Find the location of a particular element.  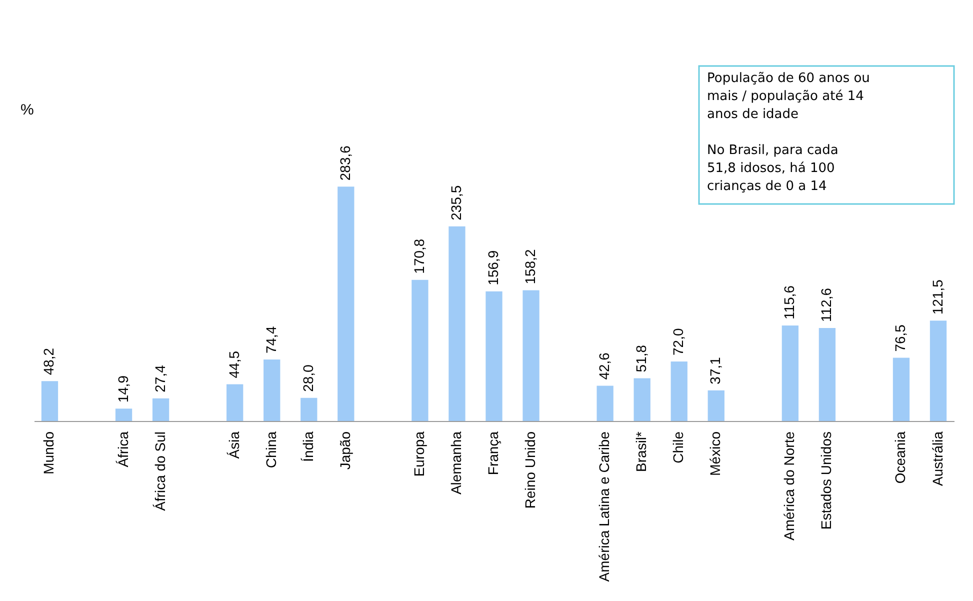

x-tick-label: México is located at coordinates (715, 453).